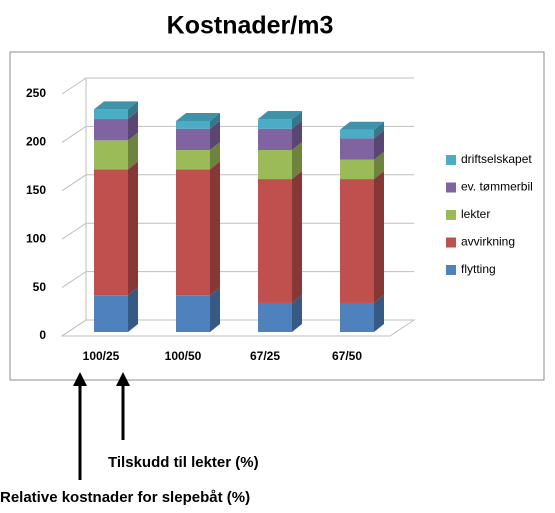  I want to click on y-tick-label: 200, so click(36, 142).